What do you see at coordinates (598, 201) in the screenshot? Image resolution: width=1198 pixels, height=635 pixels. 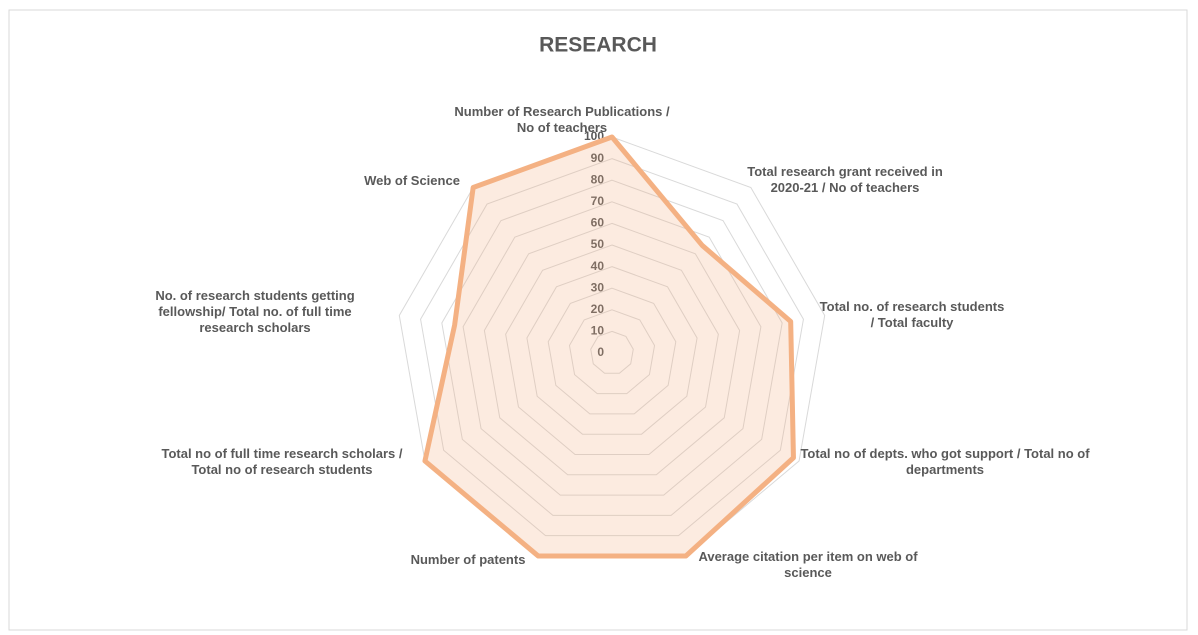 I see `y-tick-label: 70` at bounding box center [598, 201].